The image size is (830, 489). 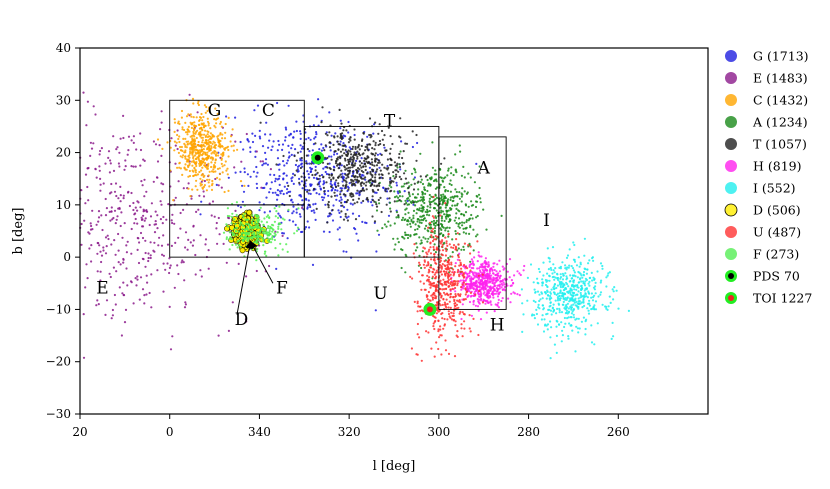 What do you see at coordinates (18, 231) in the screenshot?
I see `y-axis-label: b [deg]` at bounding box center [18, 231].